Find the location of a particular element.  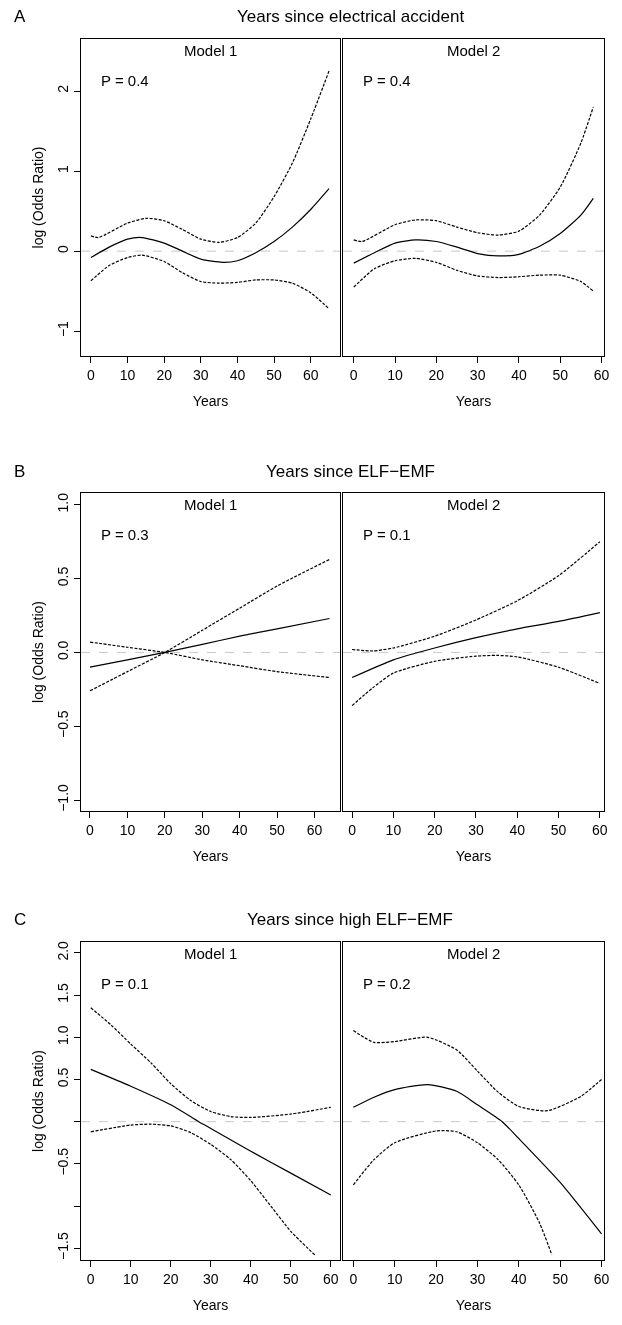

y-tick-label: −1.5 is located at coordinates (63, 1246).